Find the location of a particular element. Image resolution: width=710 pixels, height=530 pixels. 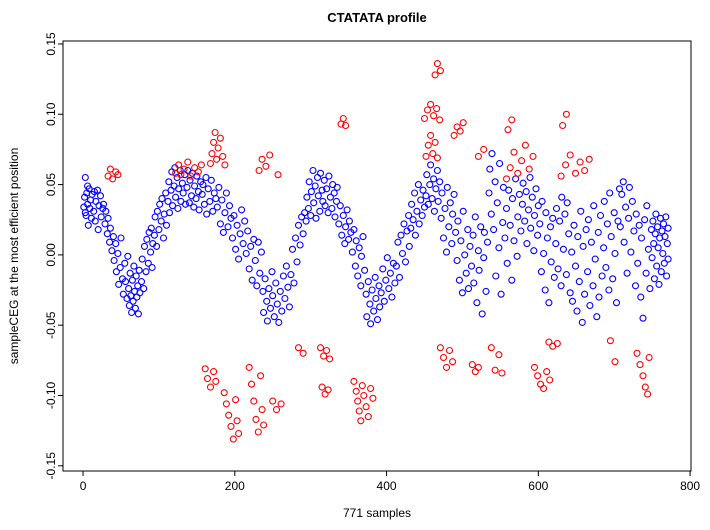

y-axis-tick-label: 0.00 is located at coordinates (51, 255).